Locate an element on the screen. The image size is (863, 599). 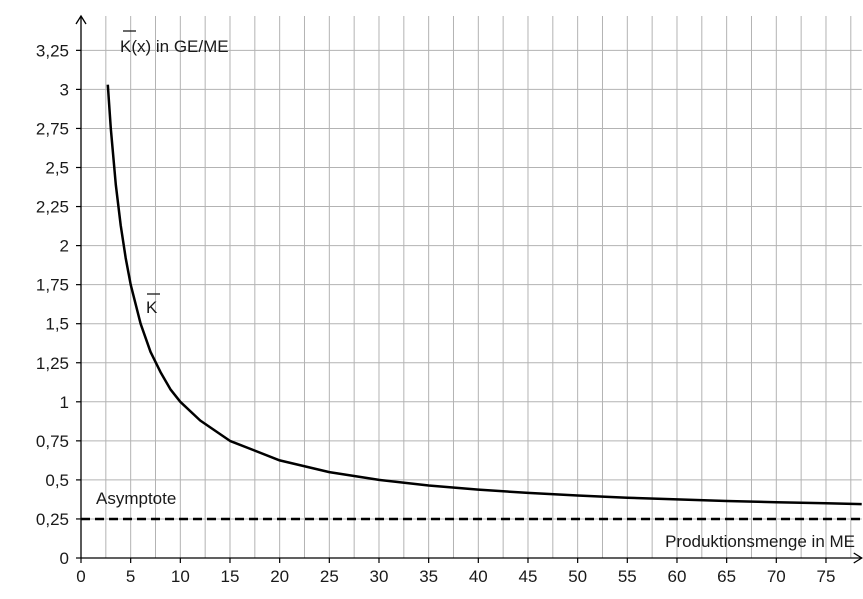
y-tick-label: 1,75 is located at coordinates (52, 285).